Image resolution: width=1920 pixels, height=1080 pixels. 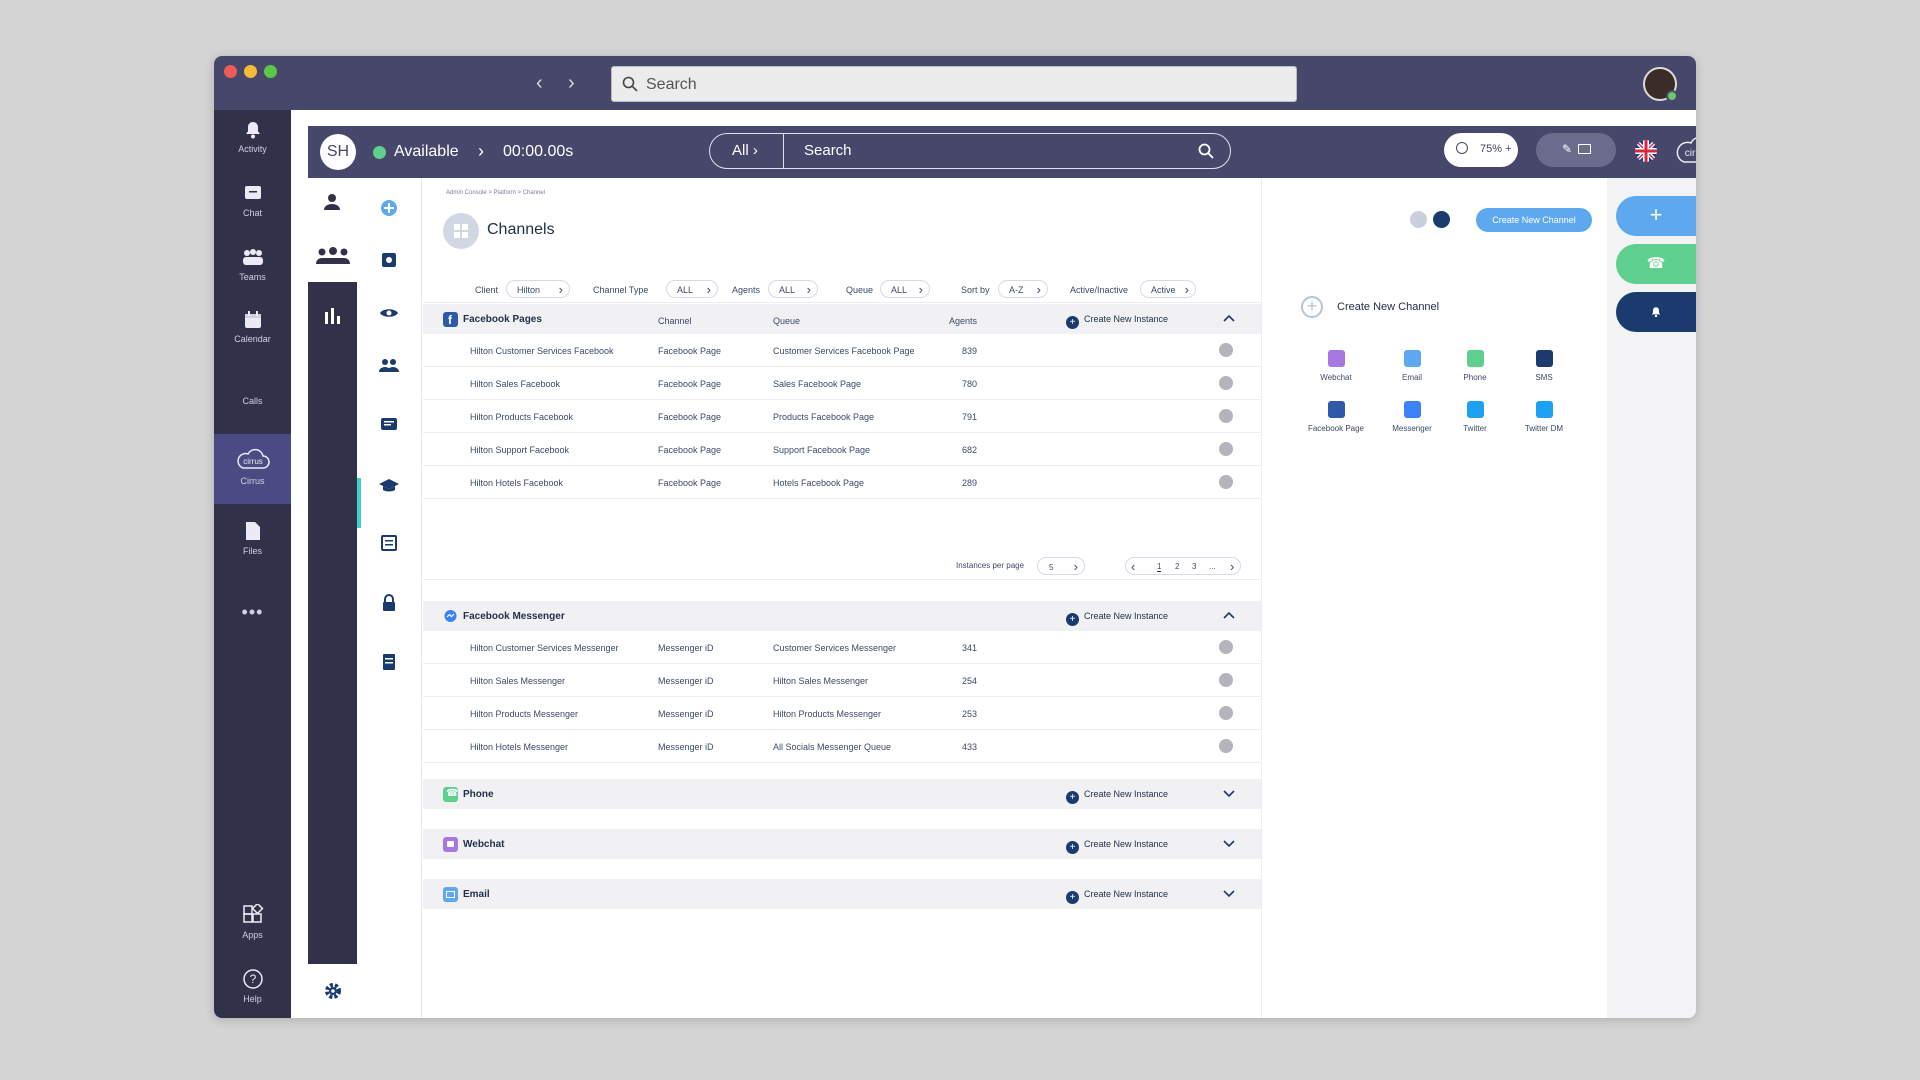 What do you see at coordinates (389, 425) in the screenshot?
I see `channels-icon` at bounding box center [389, 425].